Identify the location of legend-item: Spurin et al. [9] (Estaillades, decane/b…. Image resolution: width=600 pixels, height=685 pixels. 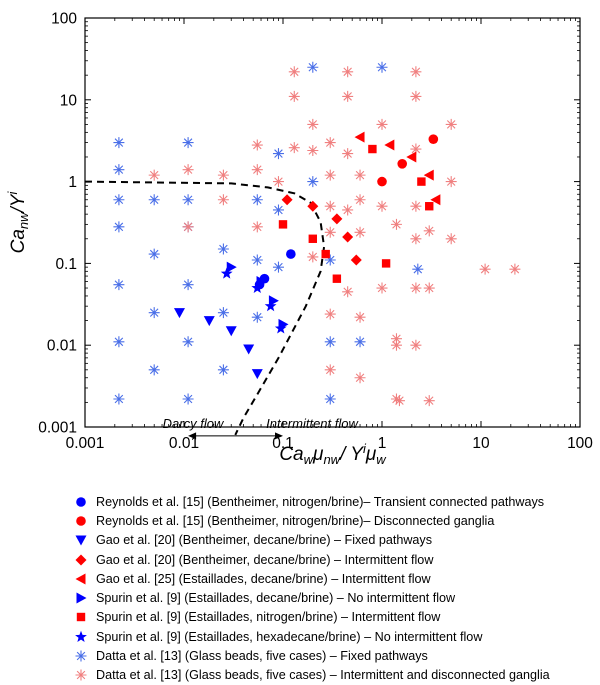
(334, 597).